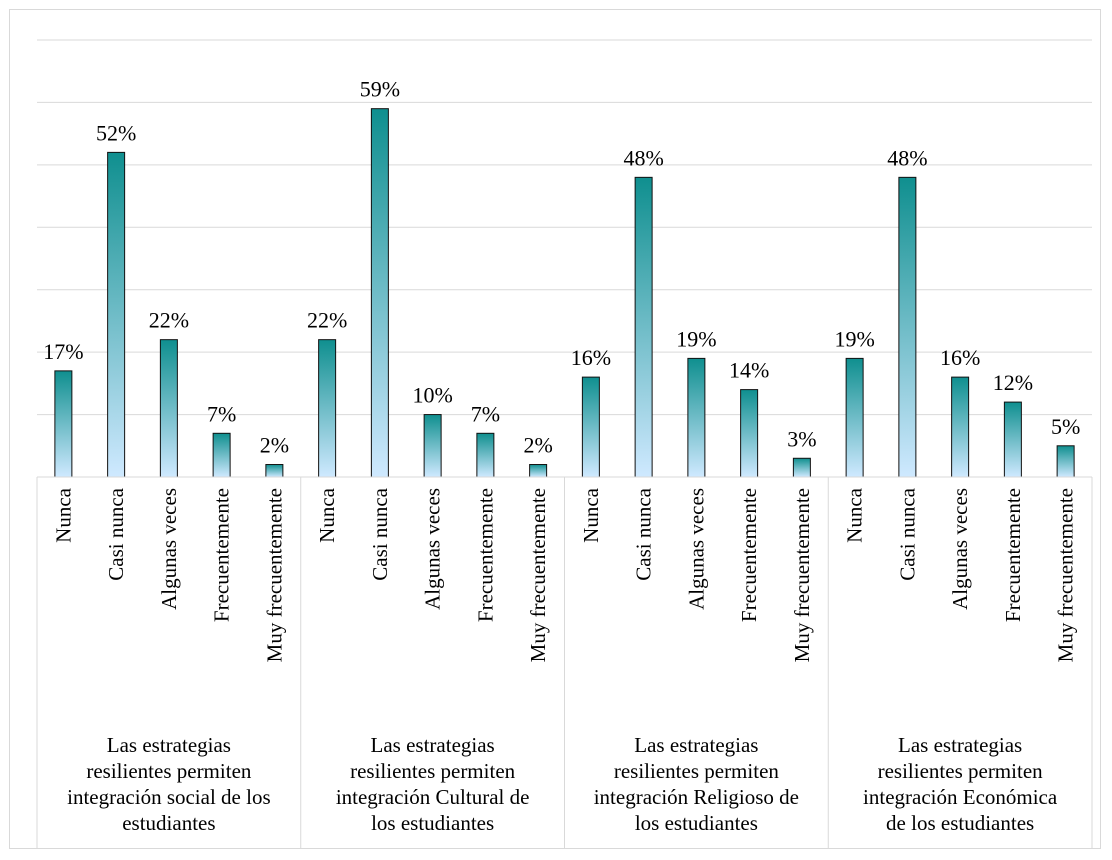 This screenshot has width=1112, height=860. What do you see at coordinates (1013, 382) in the screenshot?
I see `data-label: 12%` at bounding box center [1013, 382].